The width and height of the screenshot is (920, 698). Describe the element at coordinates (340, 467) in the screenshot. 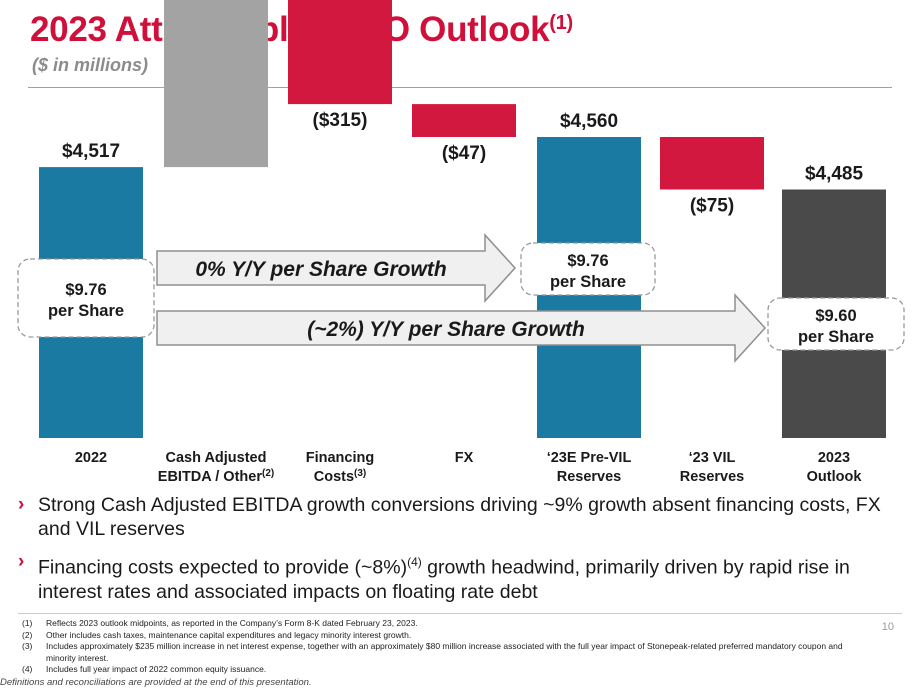

I see `category-label: Financing Costs(3)` at that location.